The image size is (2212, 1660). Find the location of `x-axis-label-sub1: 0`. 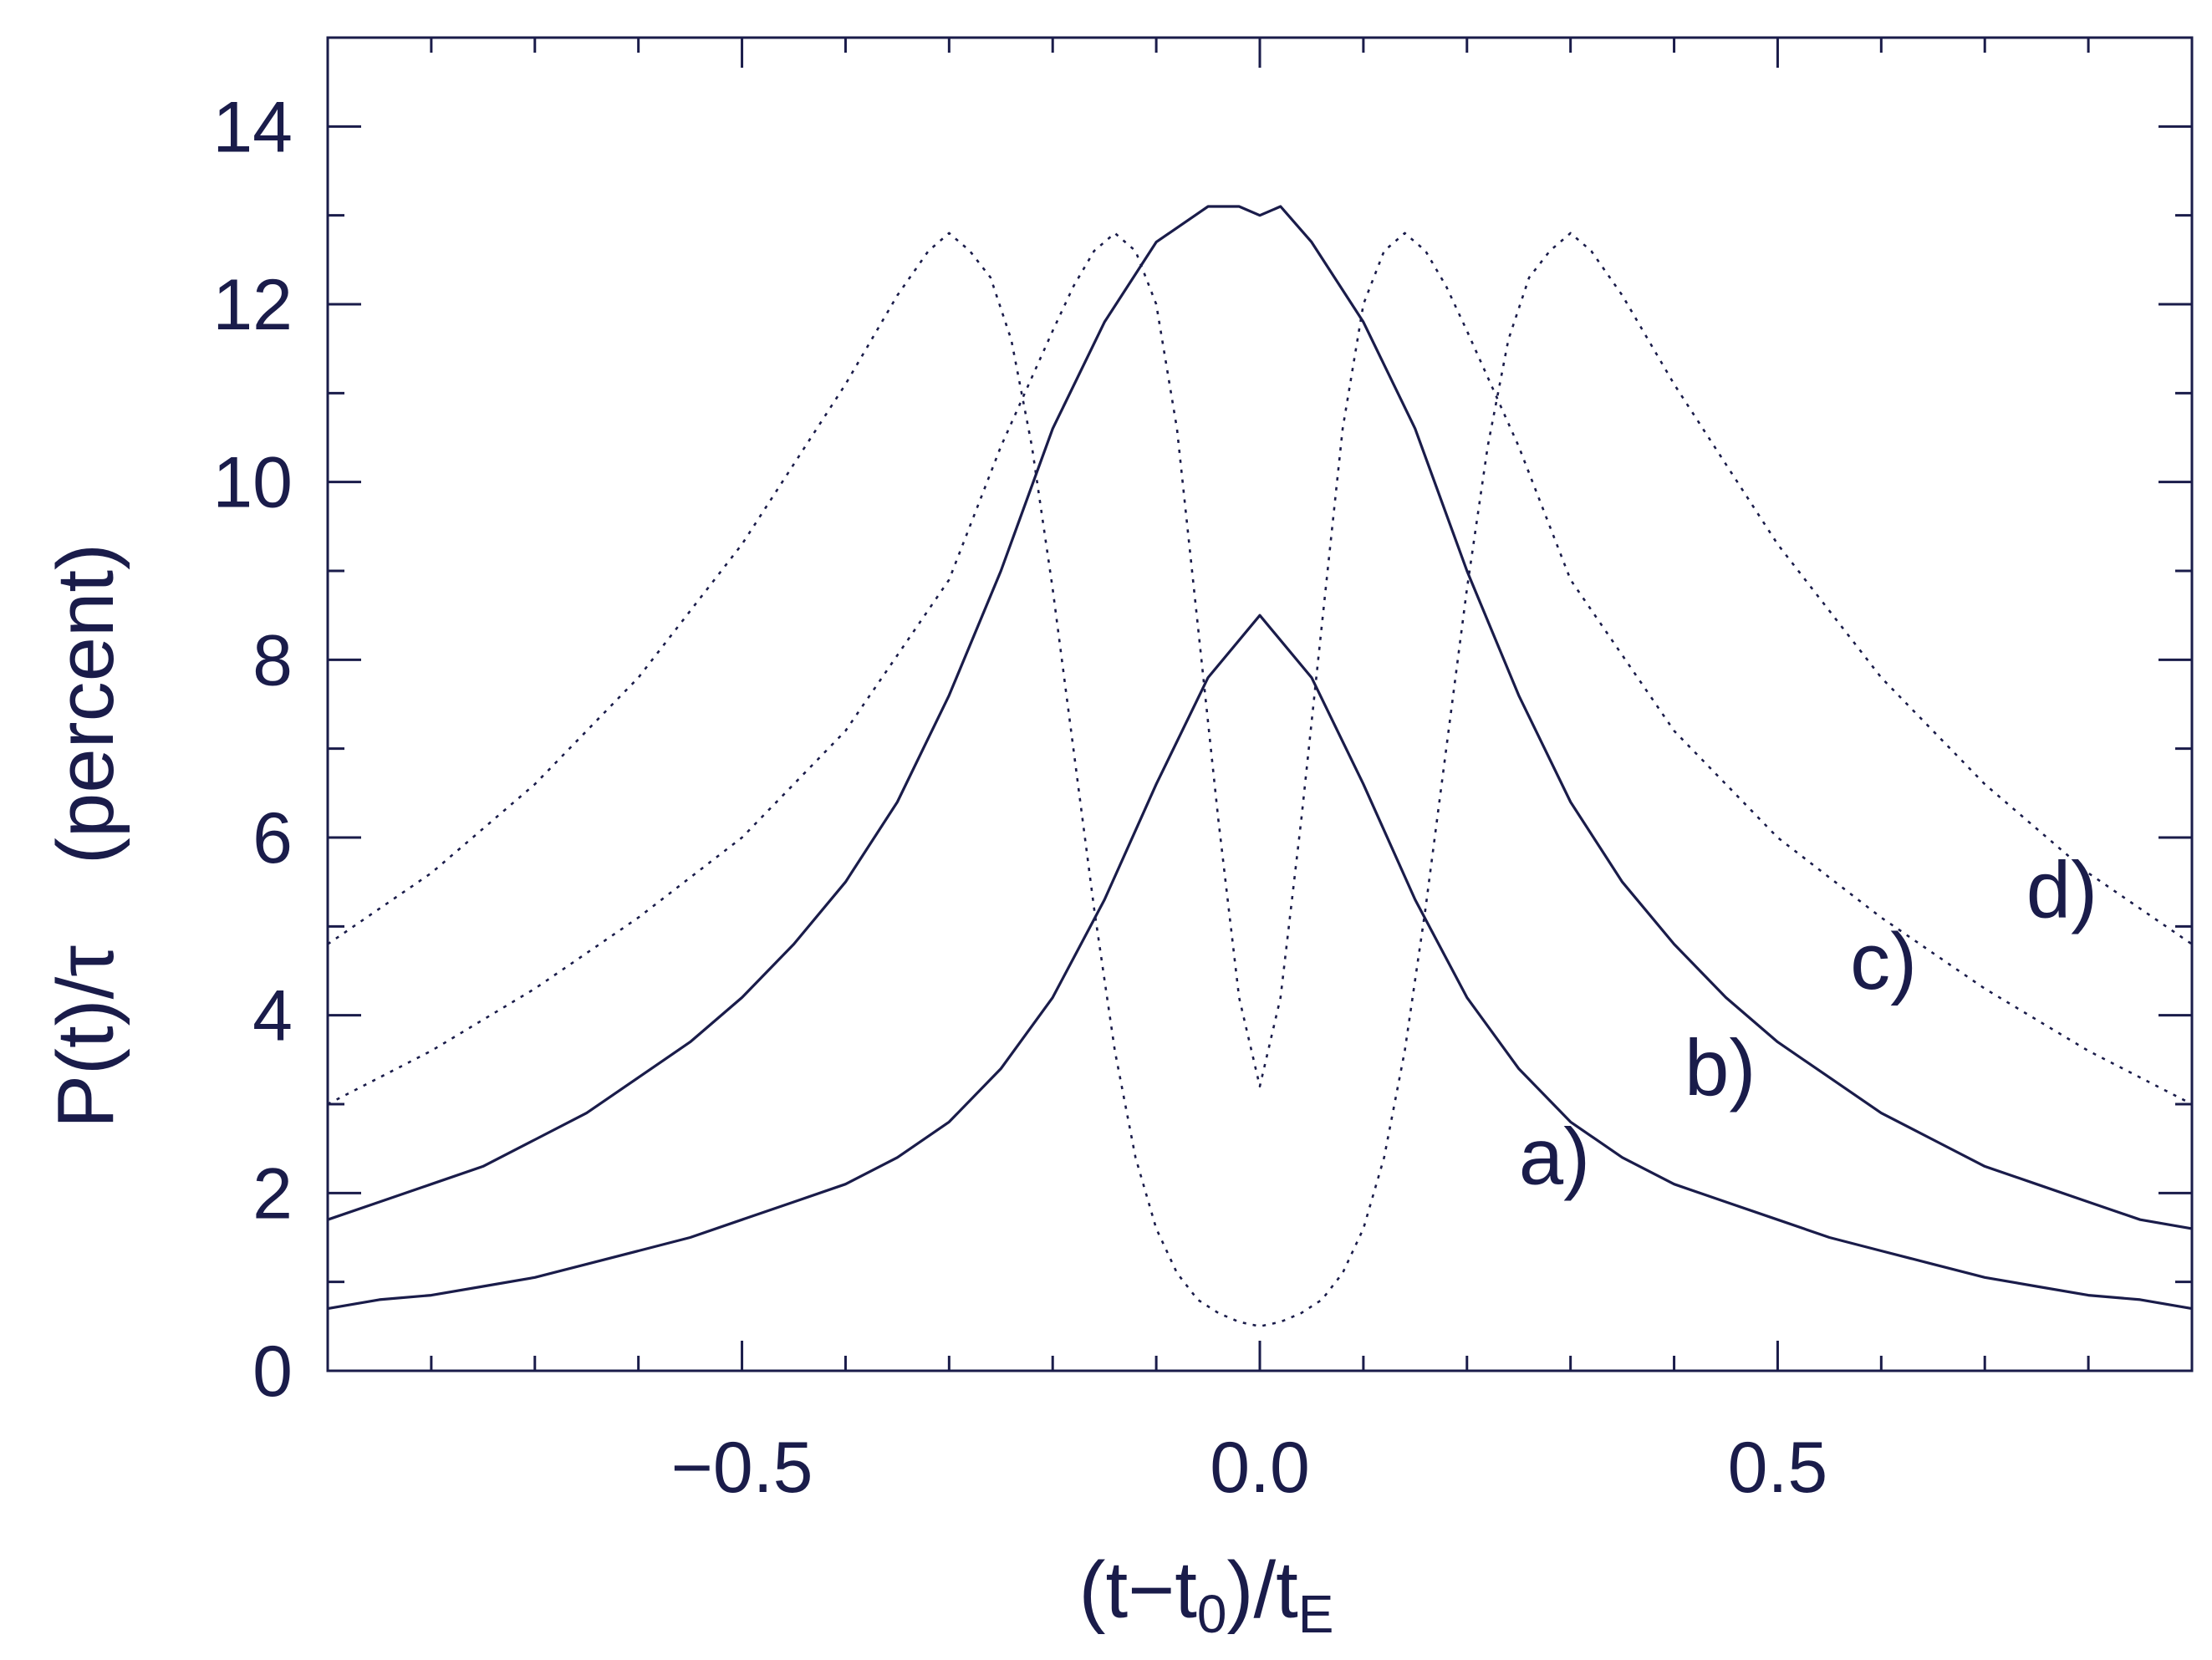

x-axis-label-sub1: 0 is located at coordinates (1212, 1614).